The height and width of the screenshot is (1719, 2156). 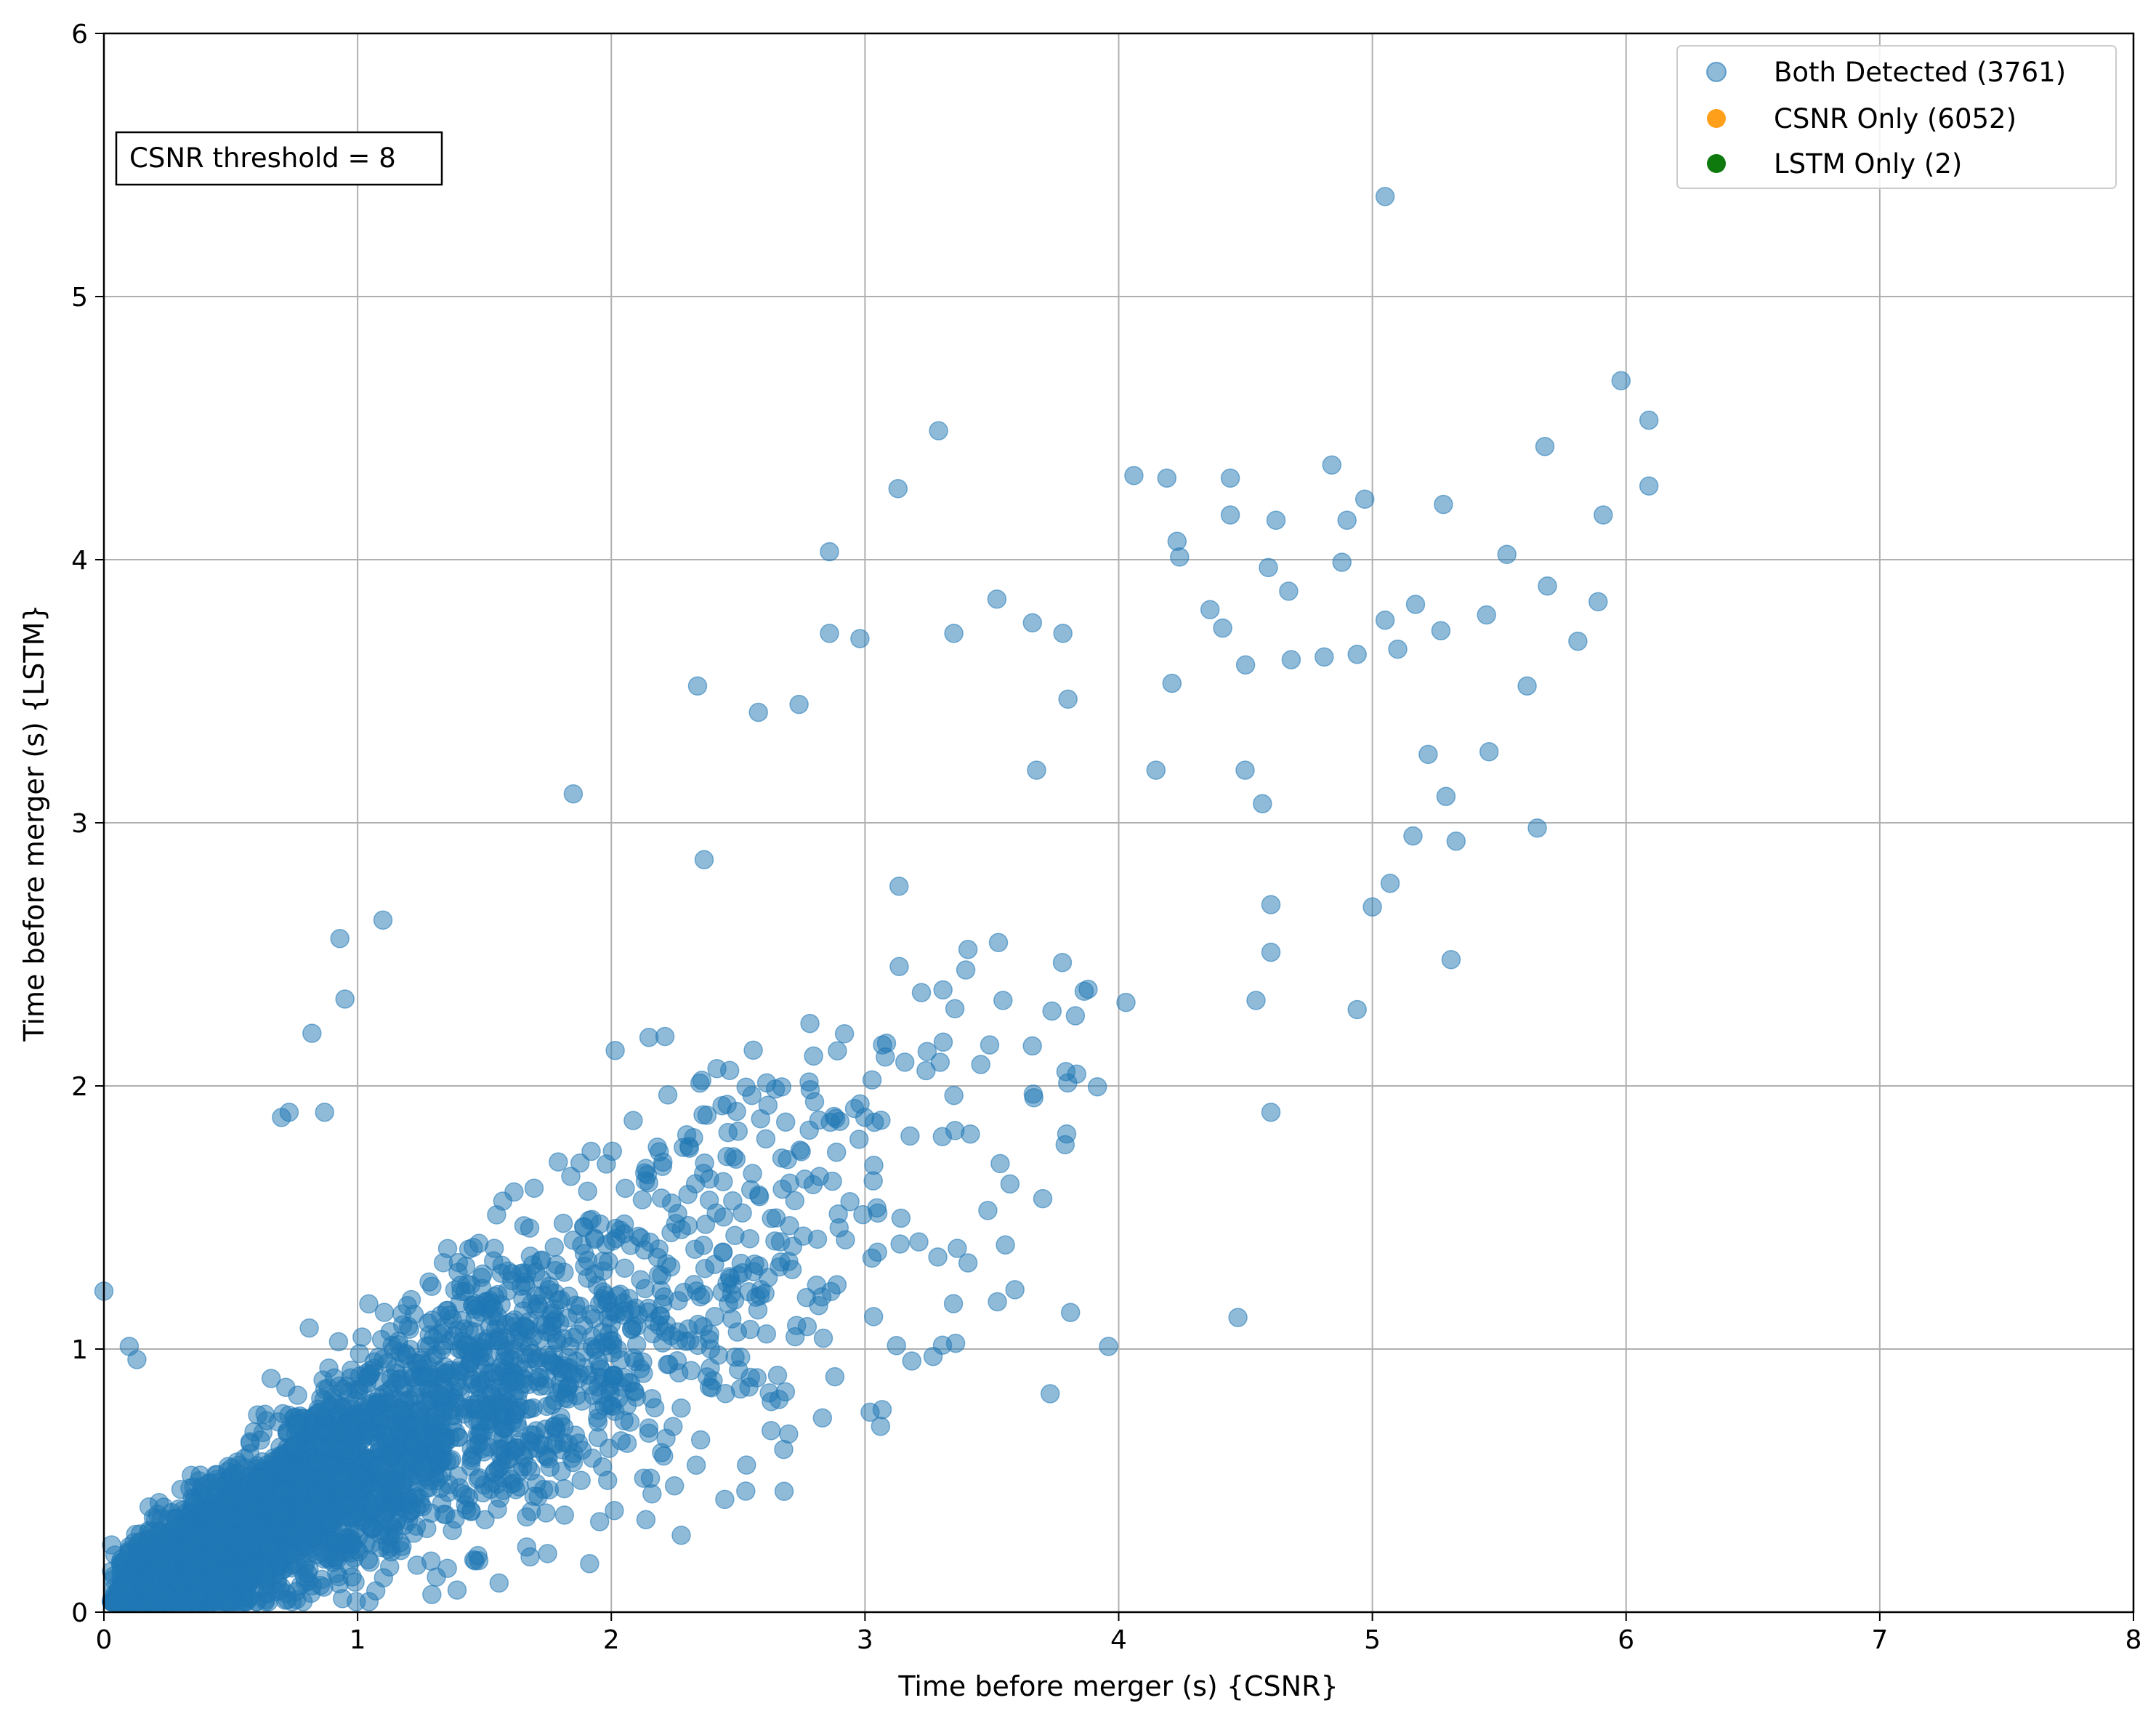 I want to click on legend-marker-csnr-only, so click(x=1716, y=118).